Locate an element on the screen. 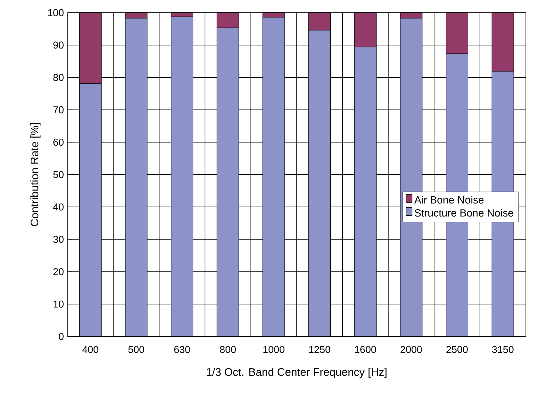 The image size is (536, 410). y-axis-title: Contribution Rate [%] is located at coordinates (35, 174).